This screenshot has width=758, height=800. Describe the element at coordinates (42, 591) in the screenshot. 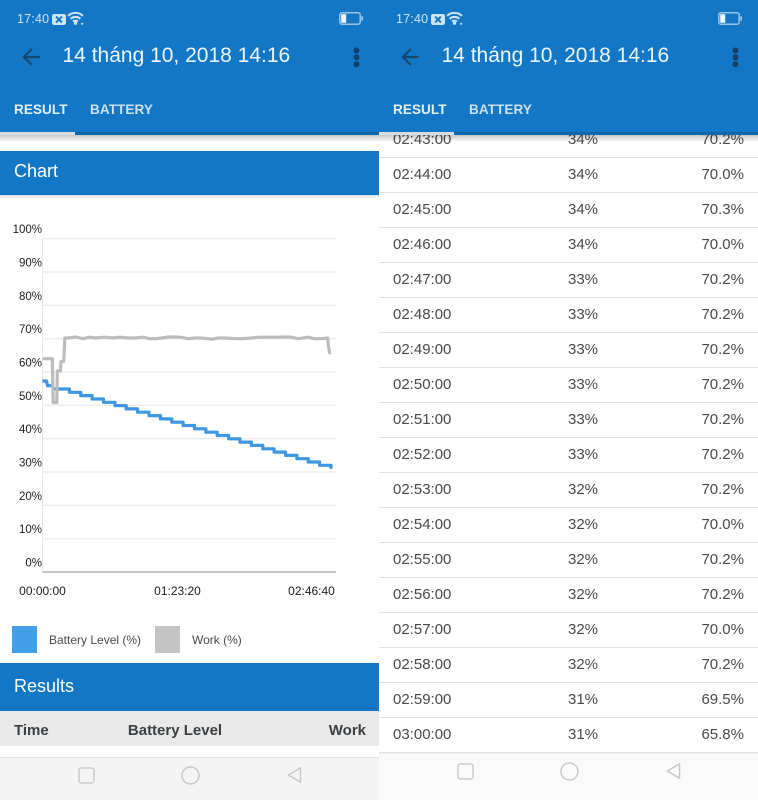

I see `svg-text: 00:00:00` at that location.